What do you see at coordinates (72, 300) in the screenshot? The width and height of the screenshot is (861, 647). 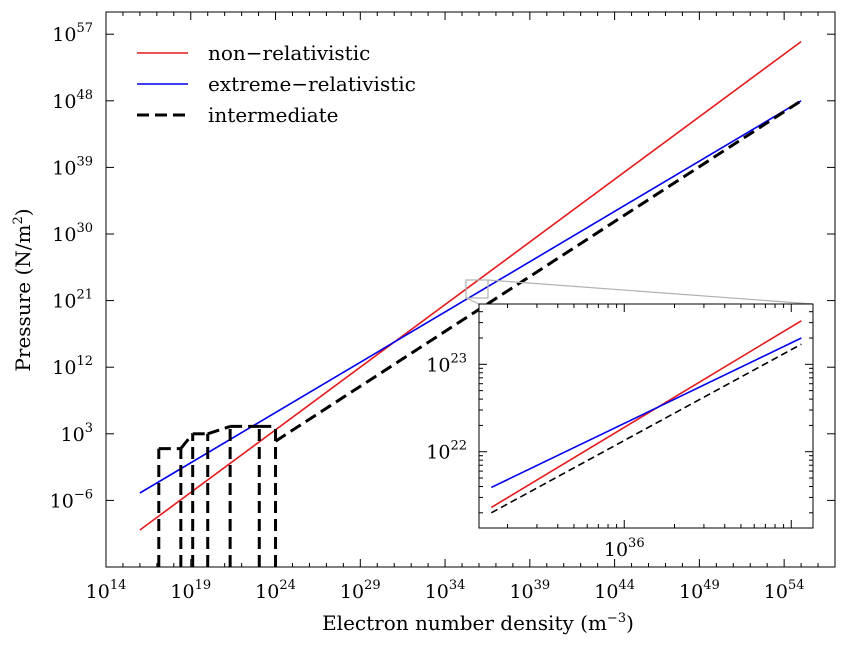 I see `y-tick-label: 1021` at bounding box center [72, 300].